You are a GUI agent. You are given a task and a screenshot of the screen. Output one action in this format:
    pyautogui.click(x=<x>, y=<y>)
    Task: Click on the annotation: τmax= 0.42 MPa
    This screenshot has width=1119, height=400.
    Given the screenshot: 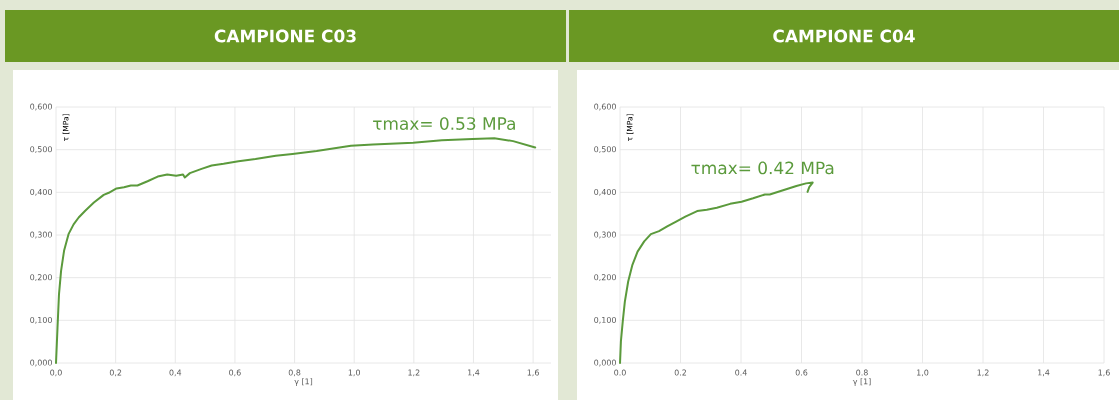 What is the action you would take?
    pyautogui.click(x=762, y=168)
    